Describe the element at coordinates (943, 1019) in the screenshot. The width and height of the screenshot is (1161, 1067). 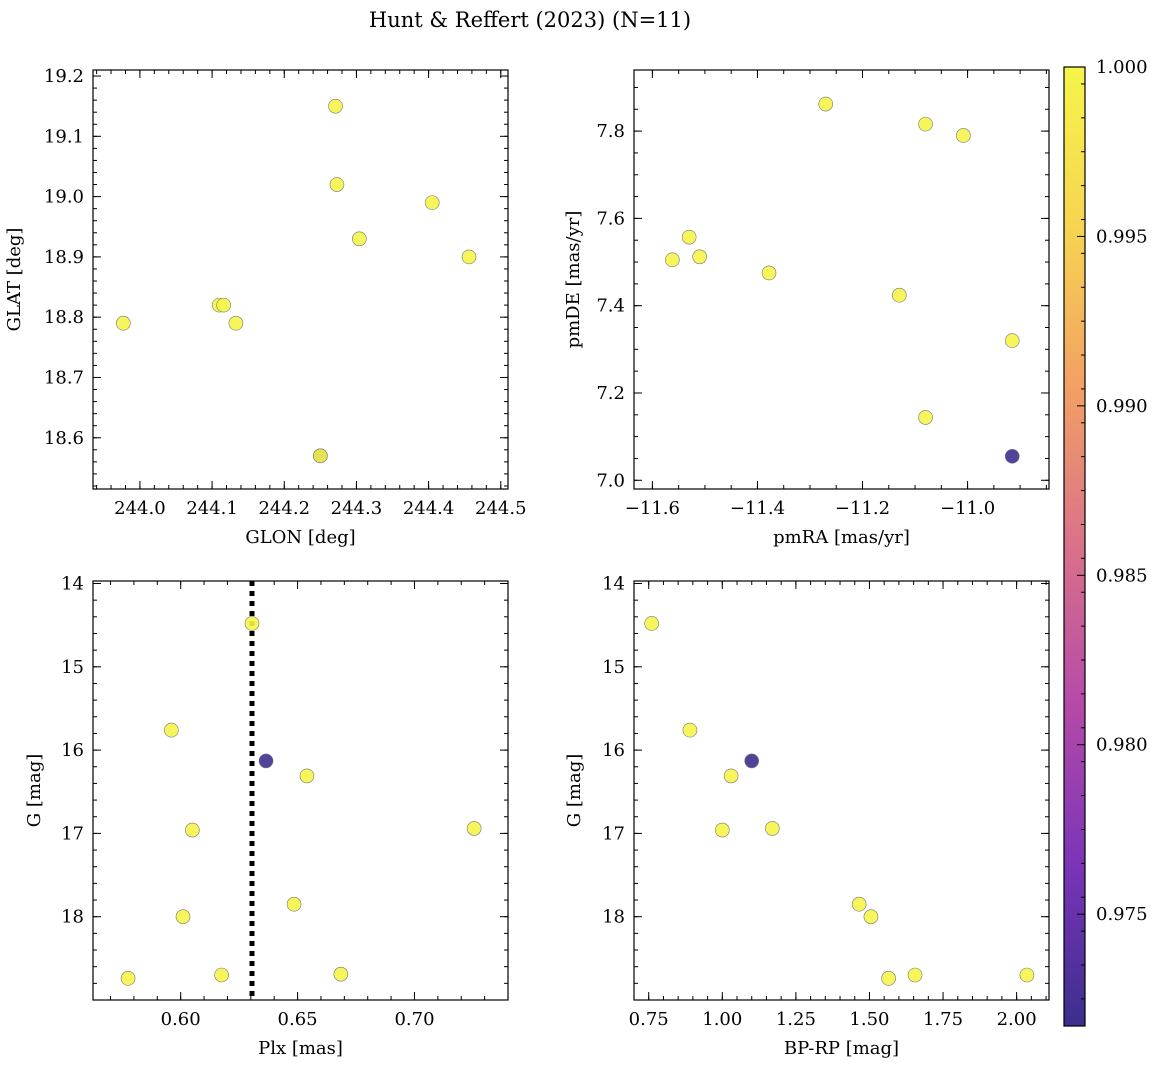
I see `x-tick-label: 1.75` at that location.